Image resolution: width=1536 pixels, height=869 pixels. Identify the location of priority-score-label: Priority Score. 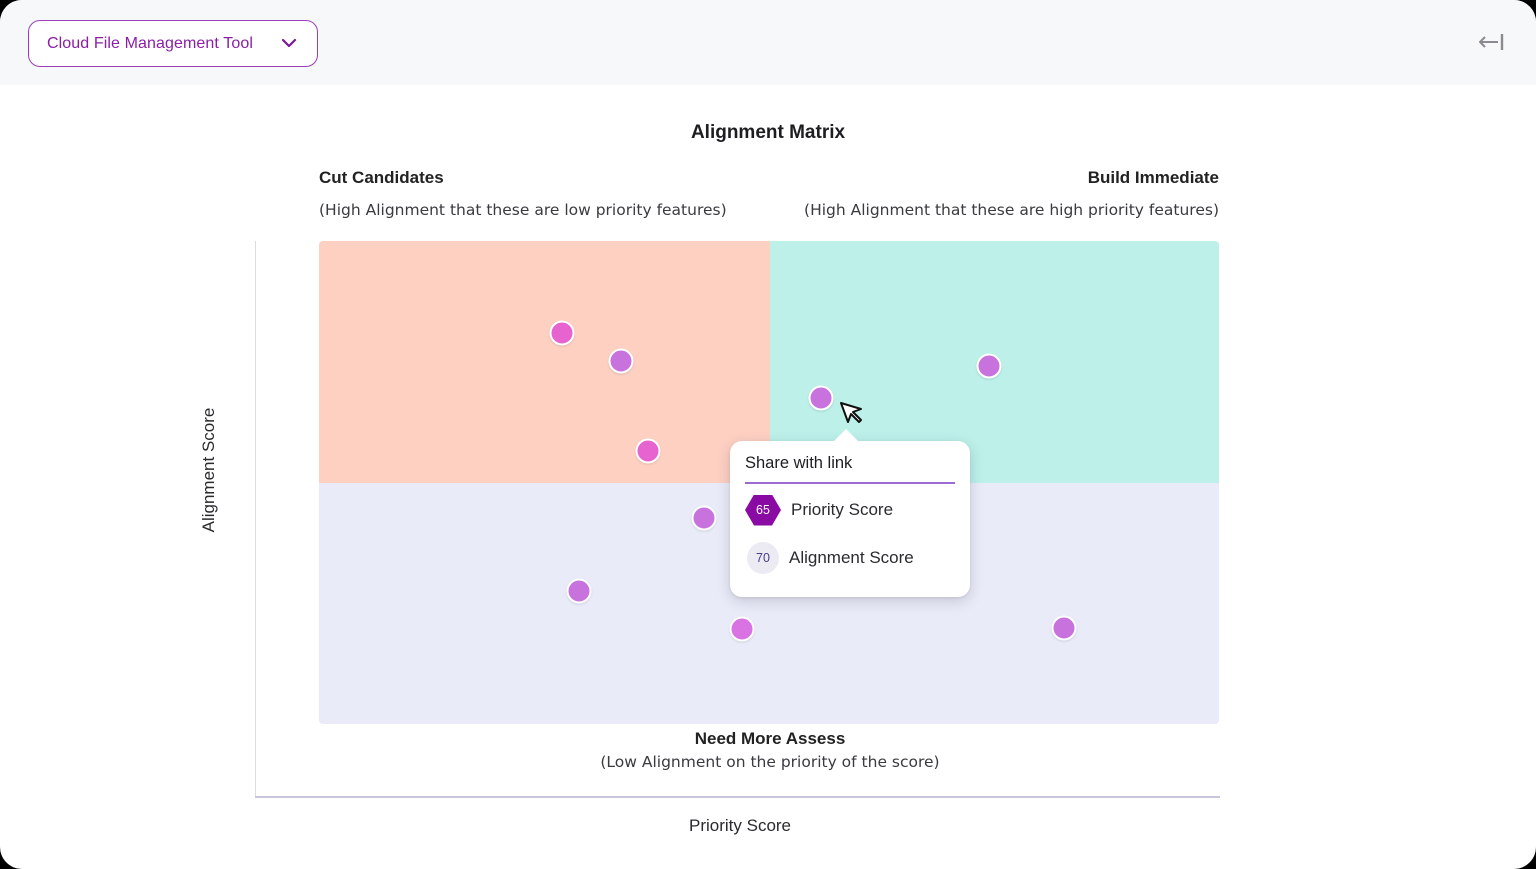
(842, 509).